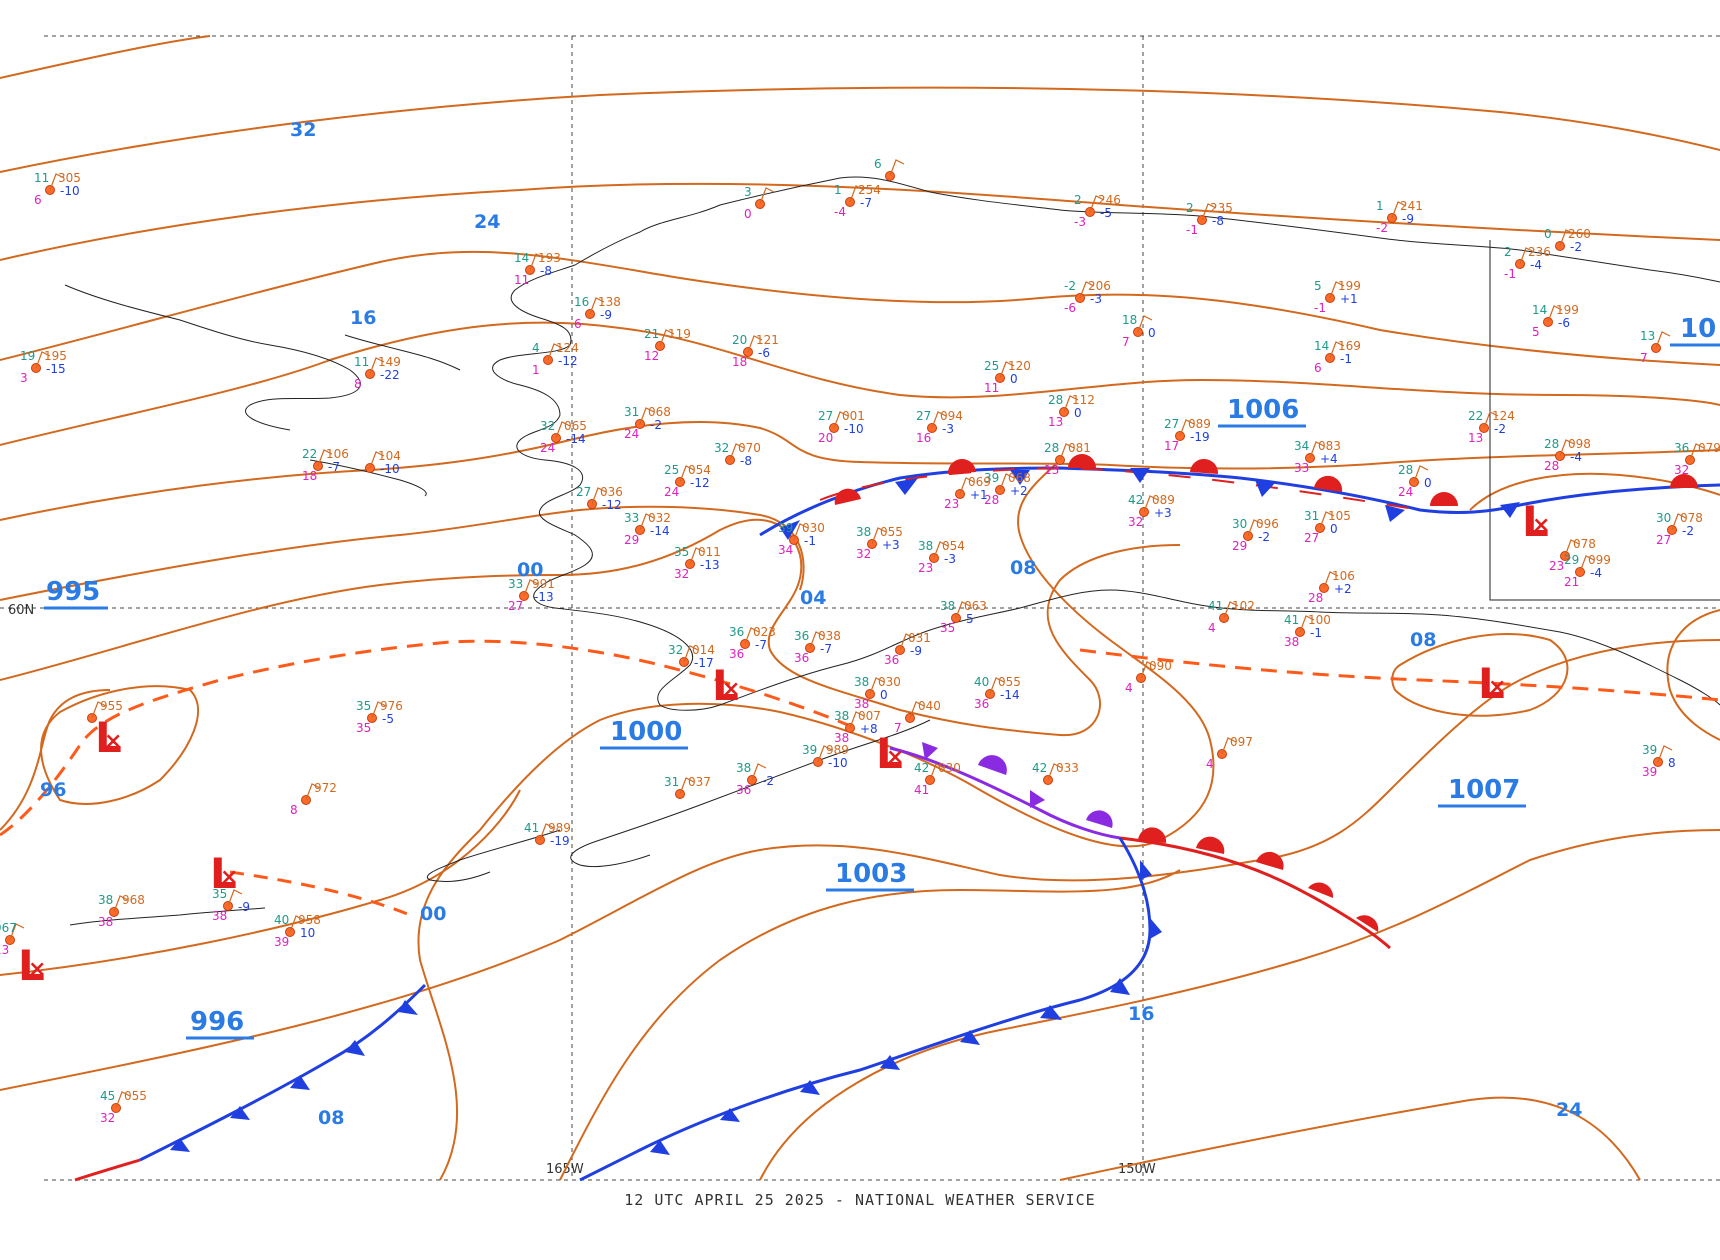 The height and width of the screenshot is (1260, 1720). I want to click on station-pressure: 241, so click(1411, 206).